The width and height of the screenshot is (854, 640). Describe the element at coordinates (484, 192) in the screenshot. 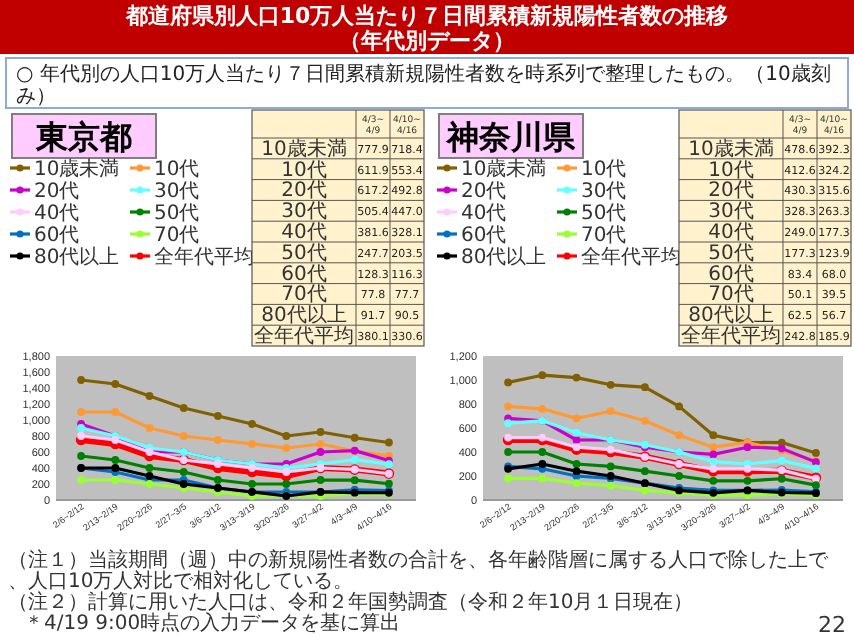

I see `legend-label: 20代` at that location.